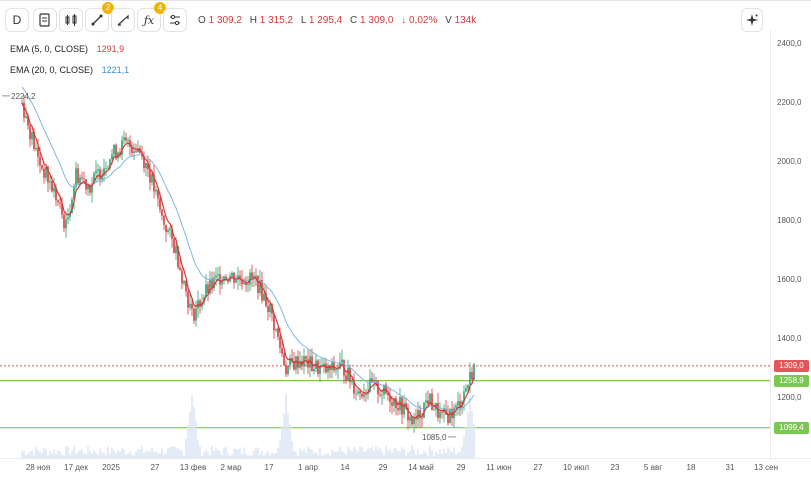 This screenshot has width=811, height=482. I want to click on drawing-tools-icon: 2, so click(99, 17).